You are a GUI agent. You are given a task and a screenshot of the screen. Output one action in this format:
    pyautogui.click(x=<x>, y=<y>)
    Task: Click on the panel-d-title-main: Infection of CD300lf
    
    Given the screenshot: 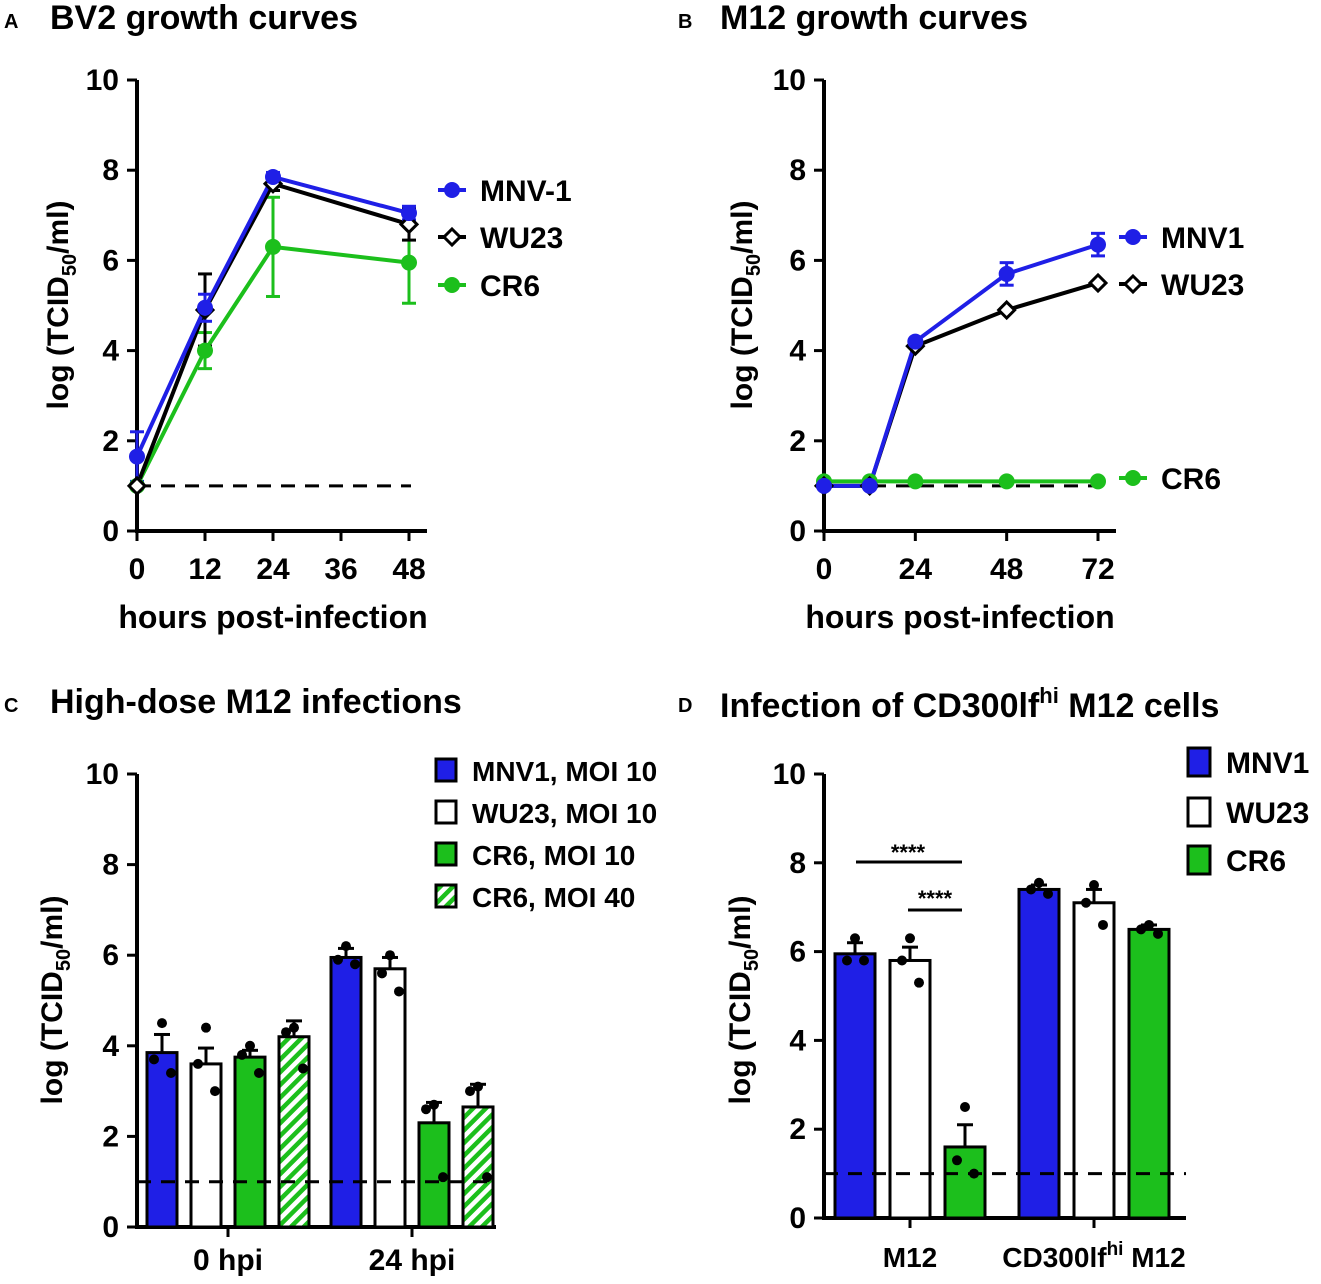 What is the action you would take?
    pyautogui.click(x=880, y=706)
    